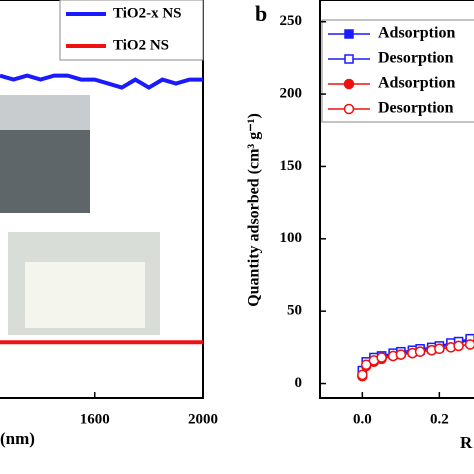  I want to click on y-tick-label: 0, so click(299, 383).